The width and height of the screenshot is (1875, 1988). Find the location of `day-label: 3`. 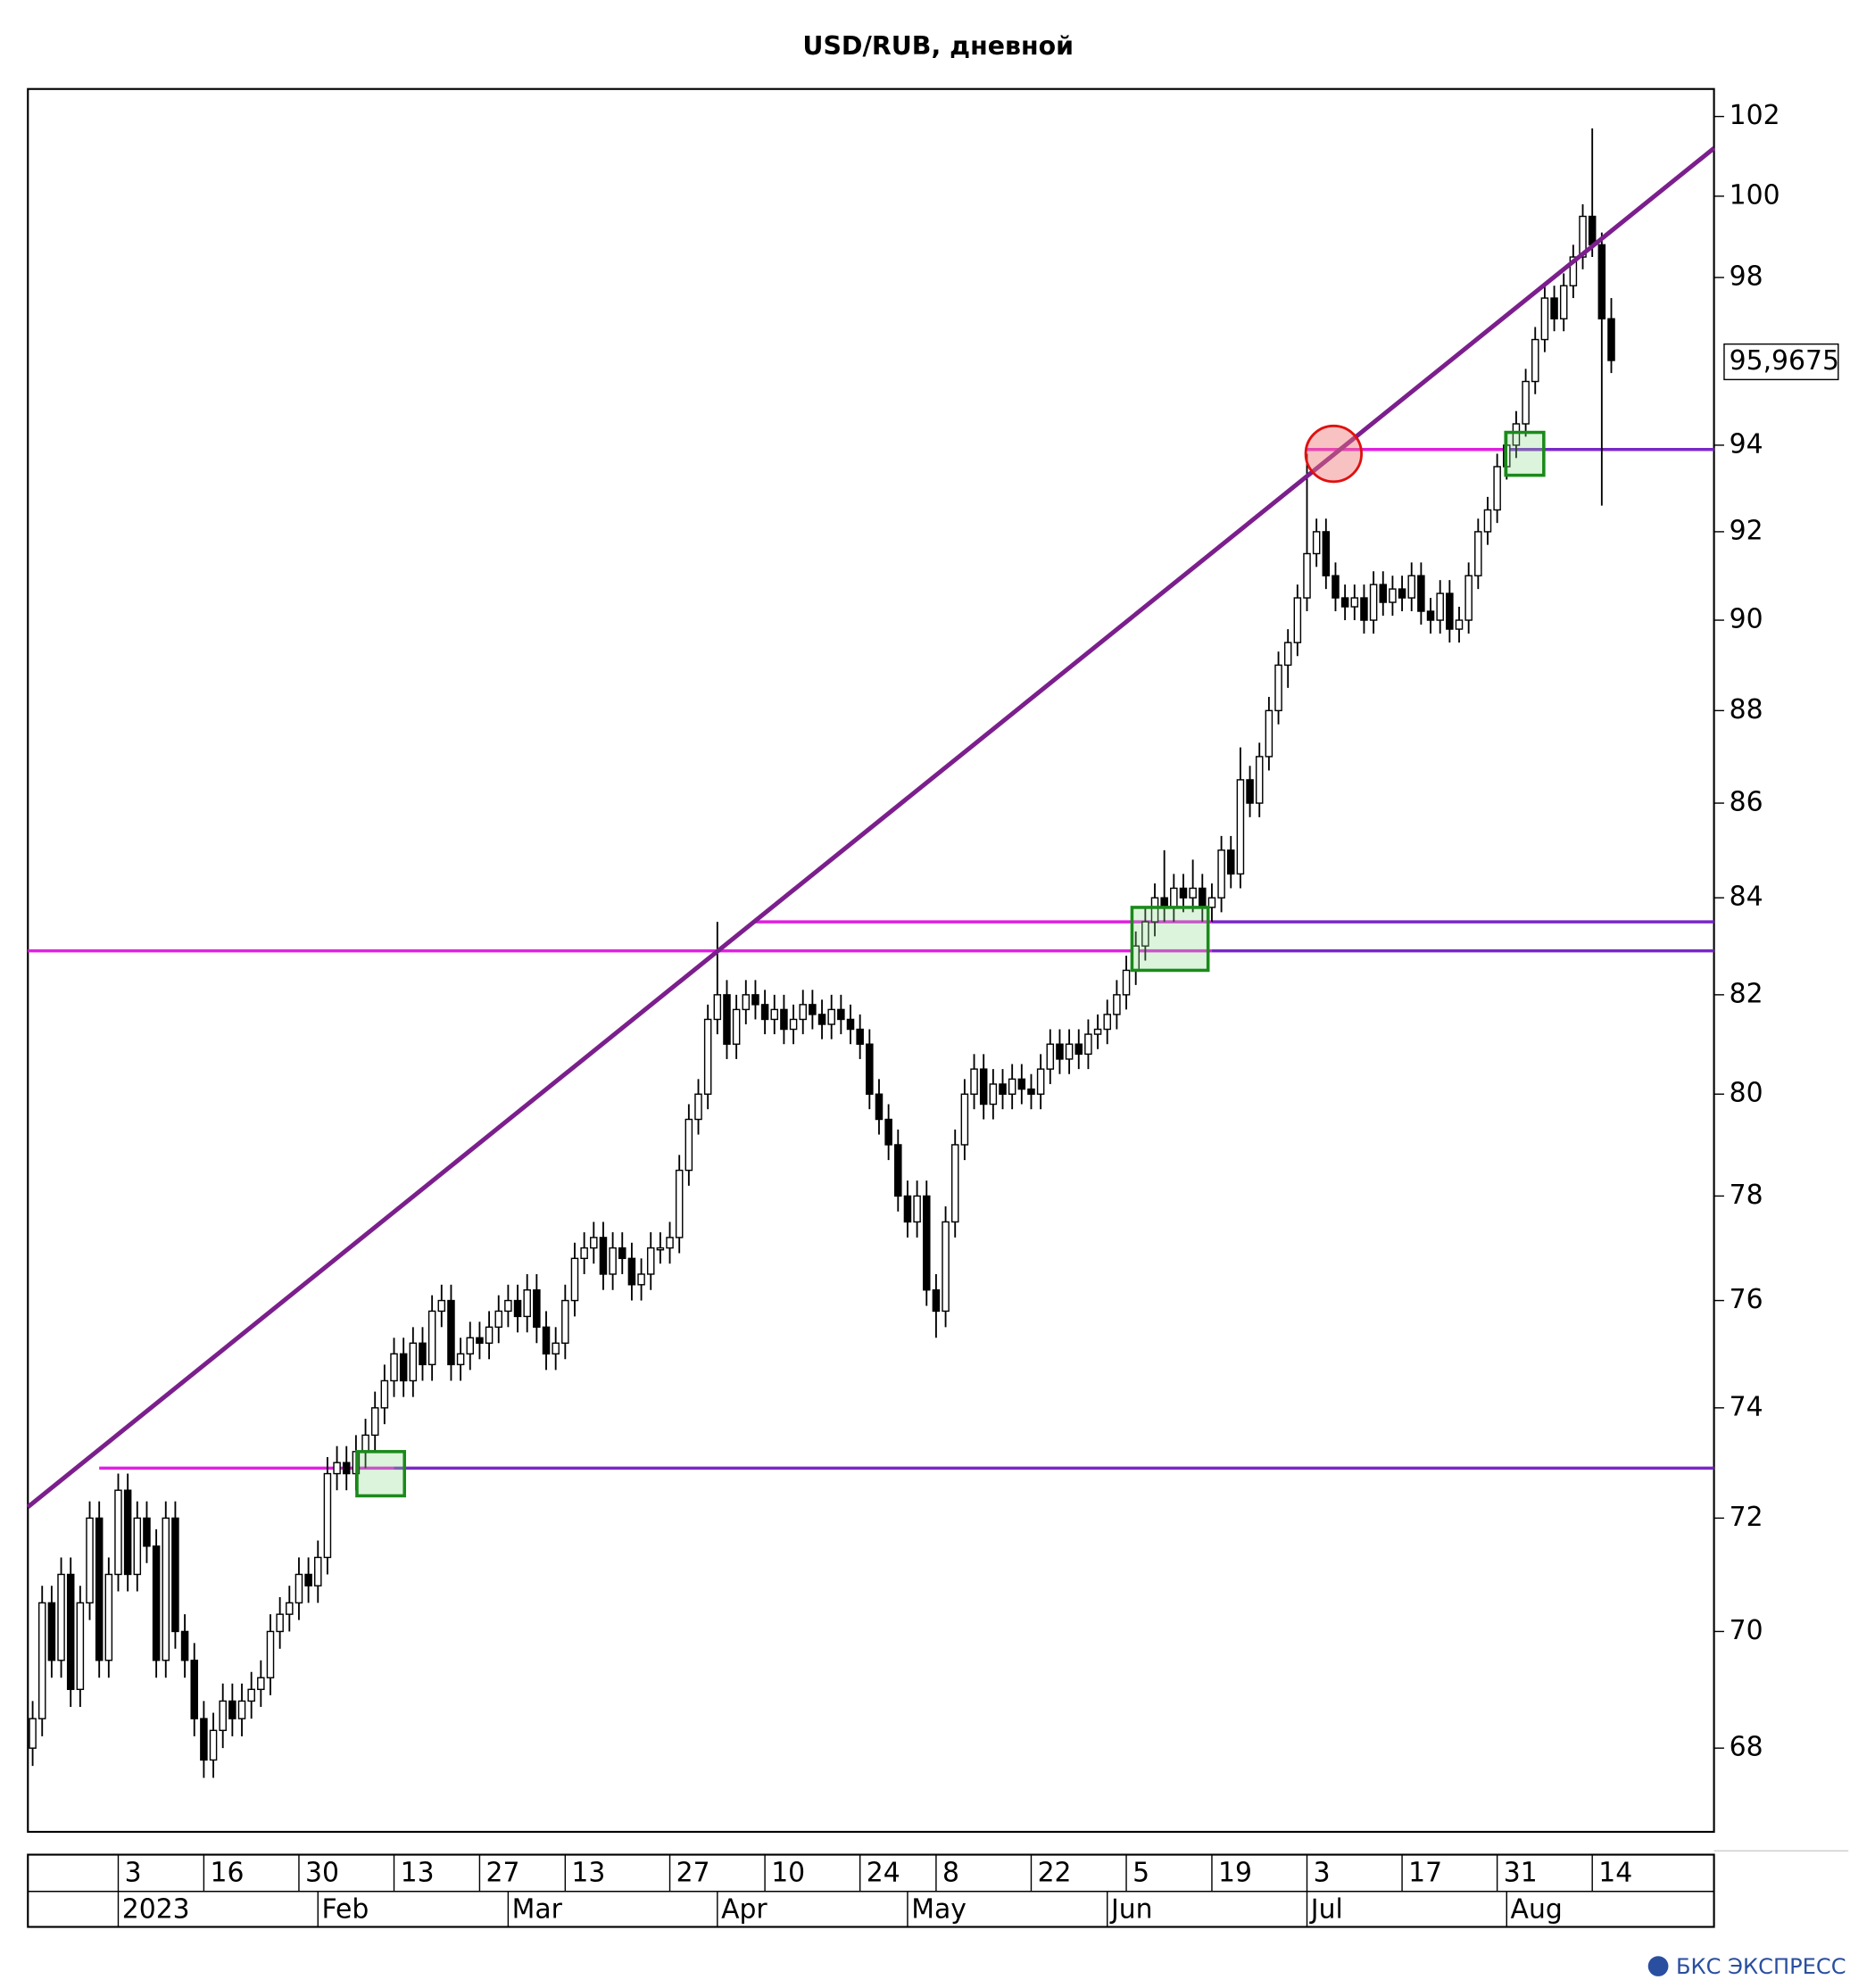

day-label: 3 is located at coordinates (1322, 1872).